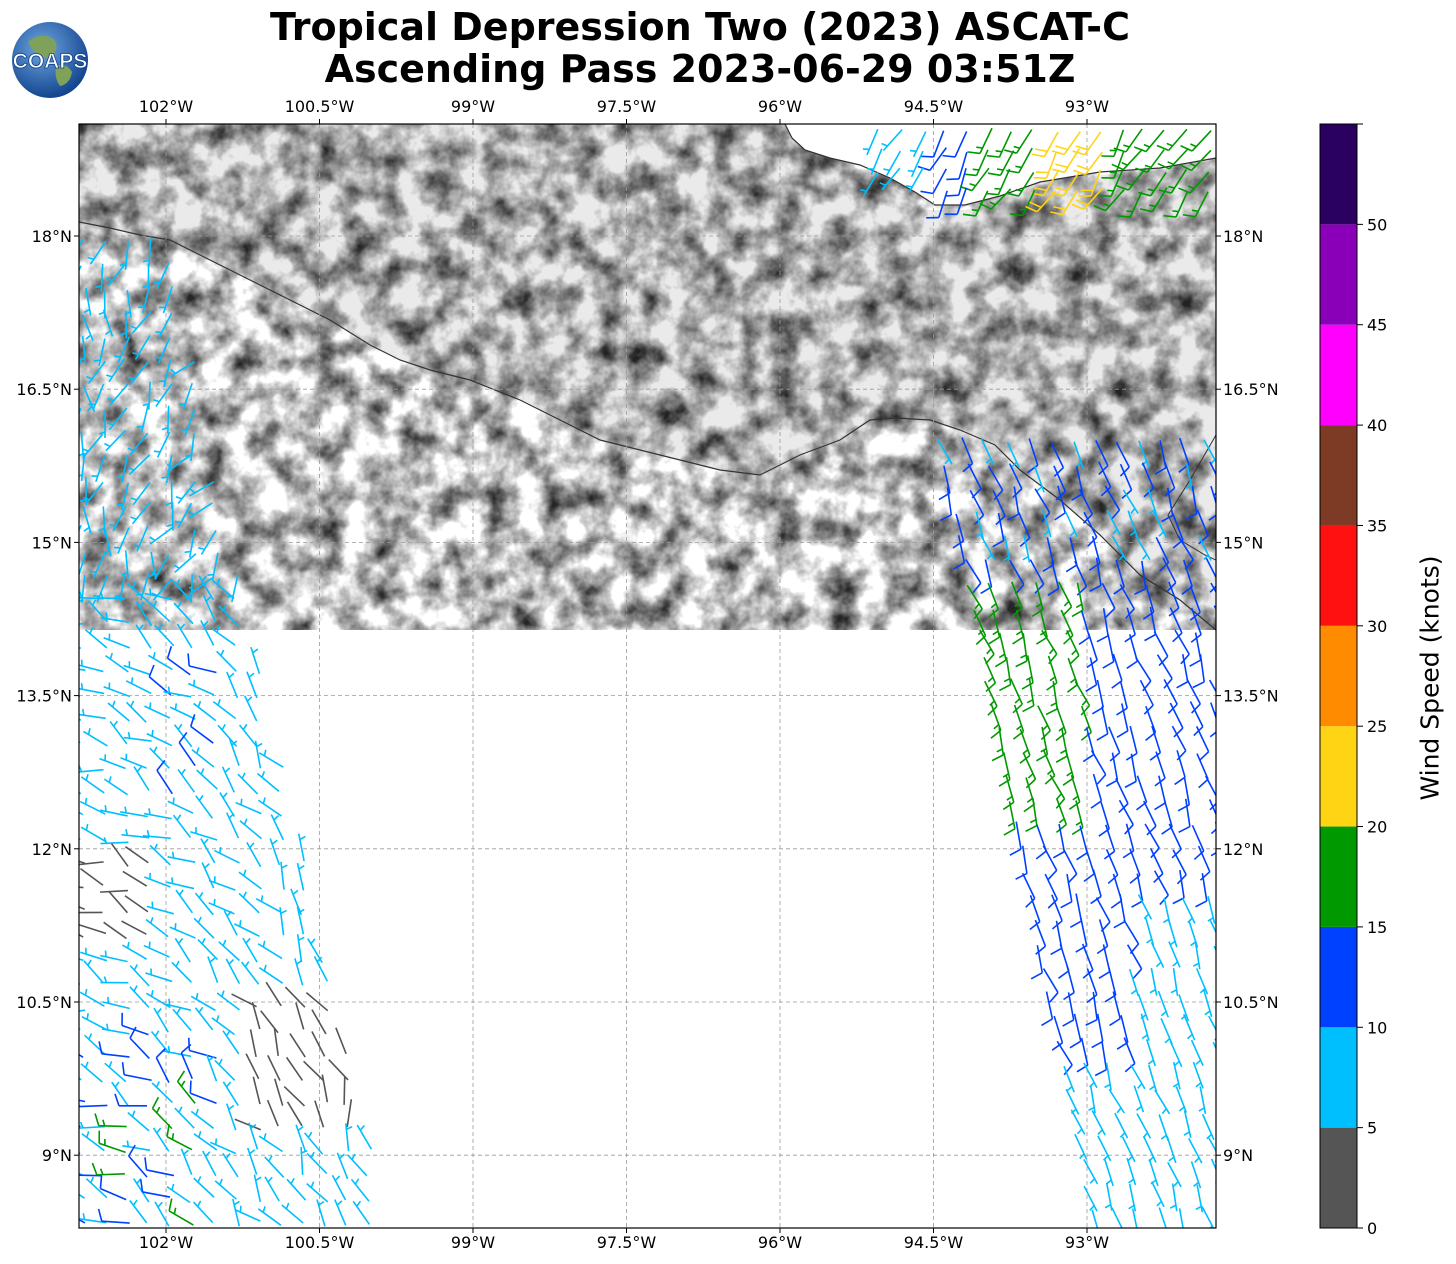 Image resolution: width=1456 pixels, height=1264 pixels. What do you see at coordinates (1338, 977) in the screenshot?
I see `colorbar-segment` at bounding box center [1338, 977].